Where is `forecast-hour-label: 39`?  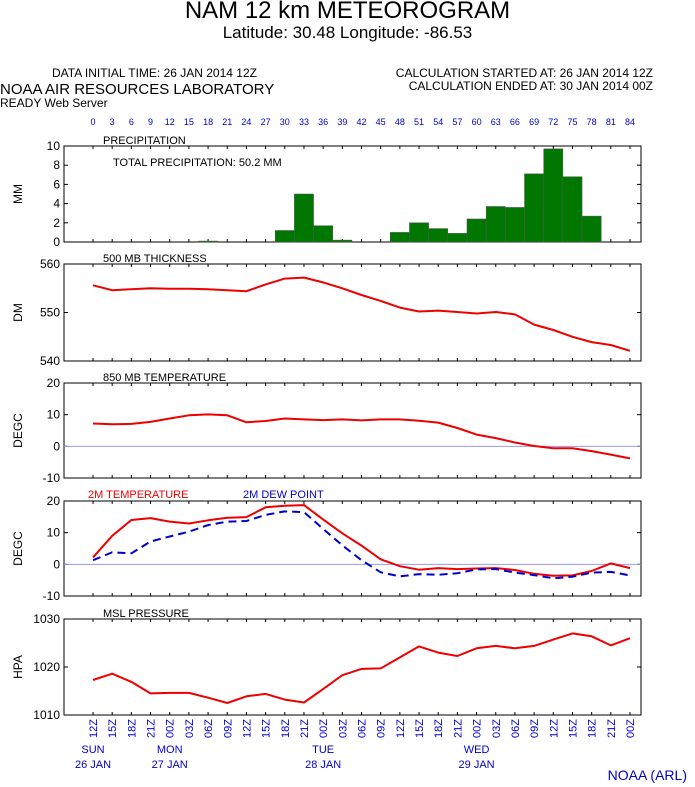 forecast-hour-label: 39 is located at coordinates (342, 122).